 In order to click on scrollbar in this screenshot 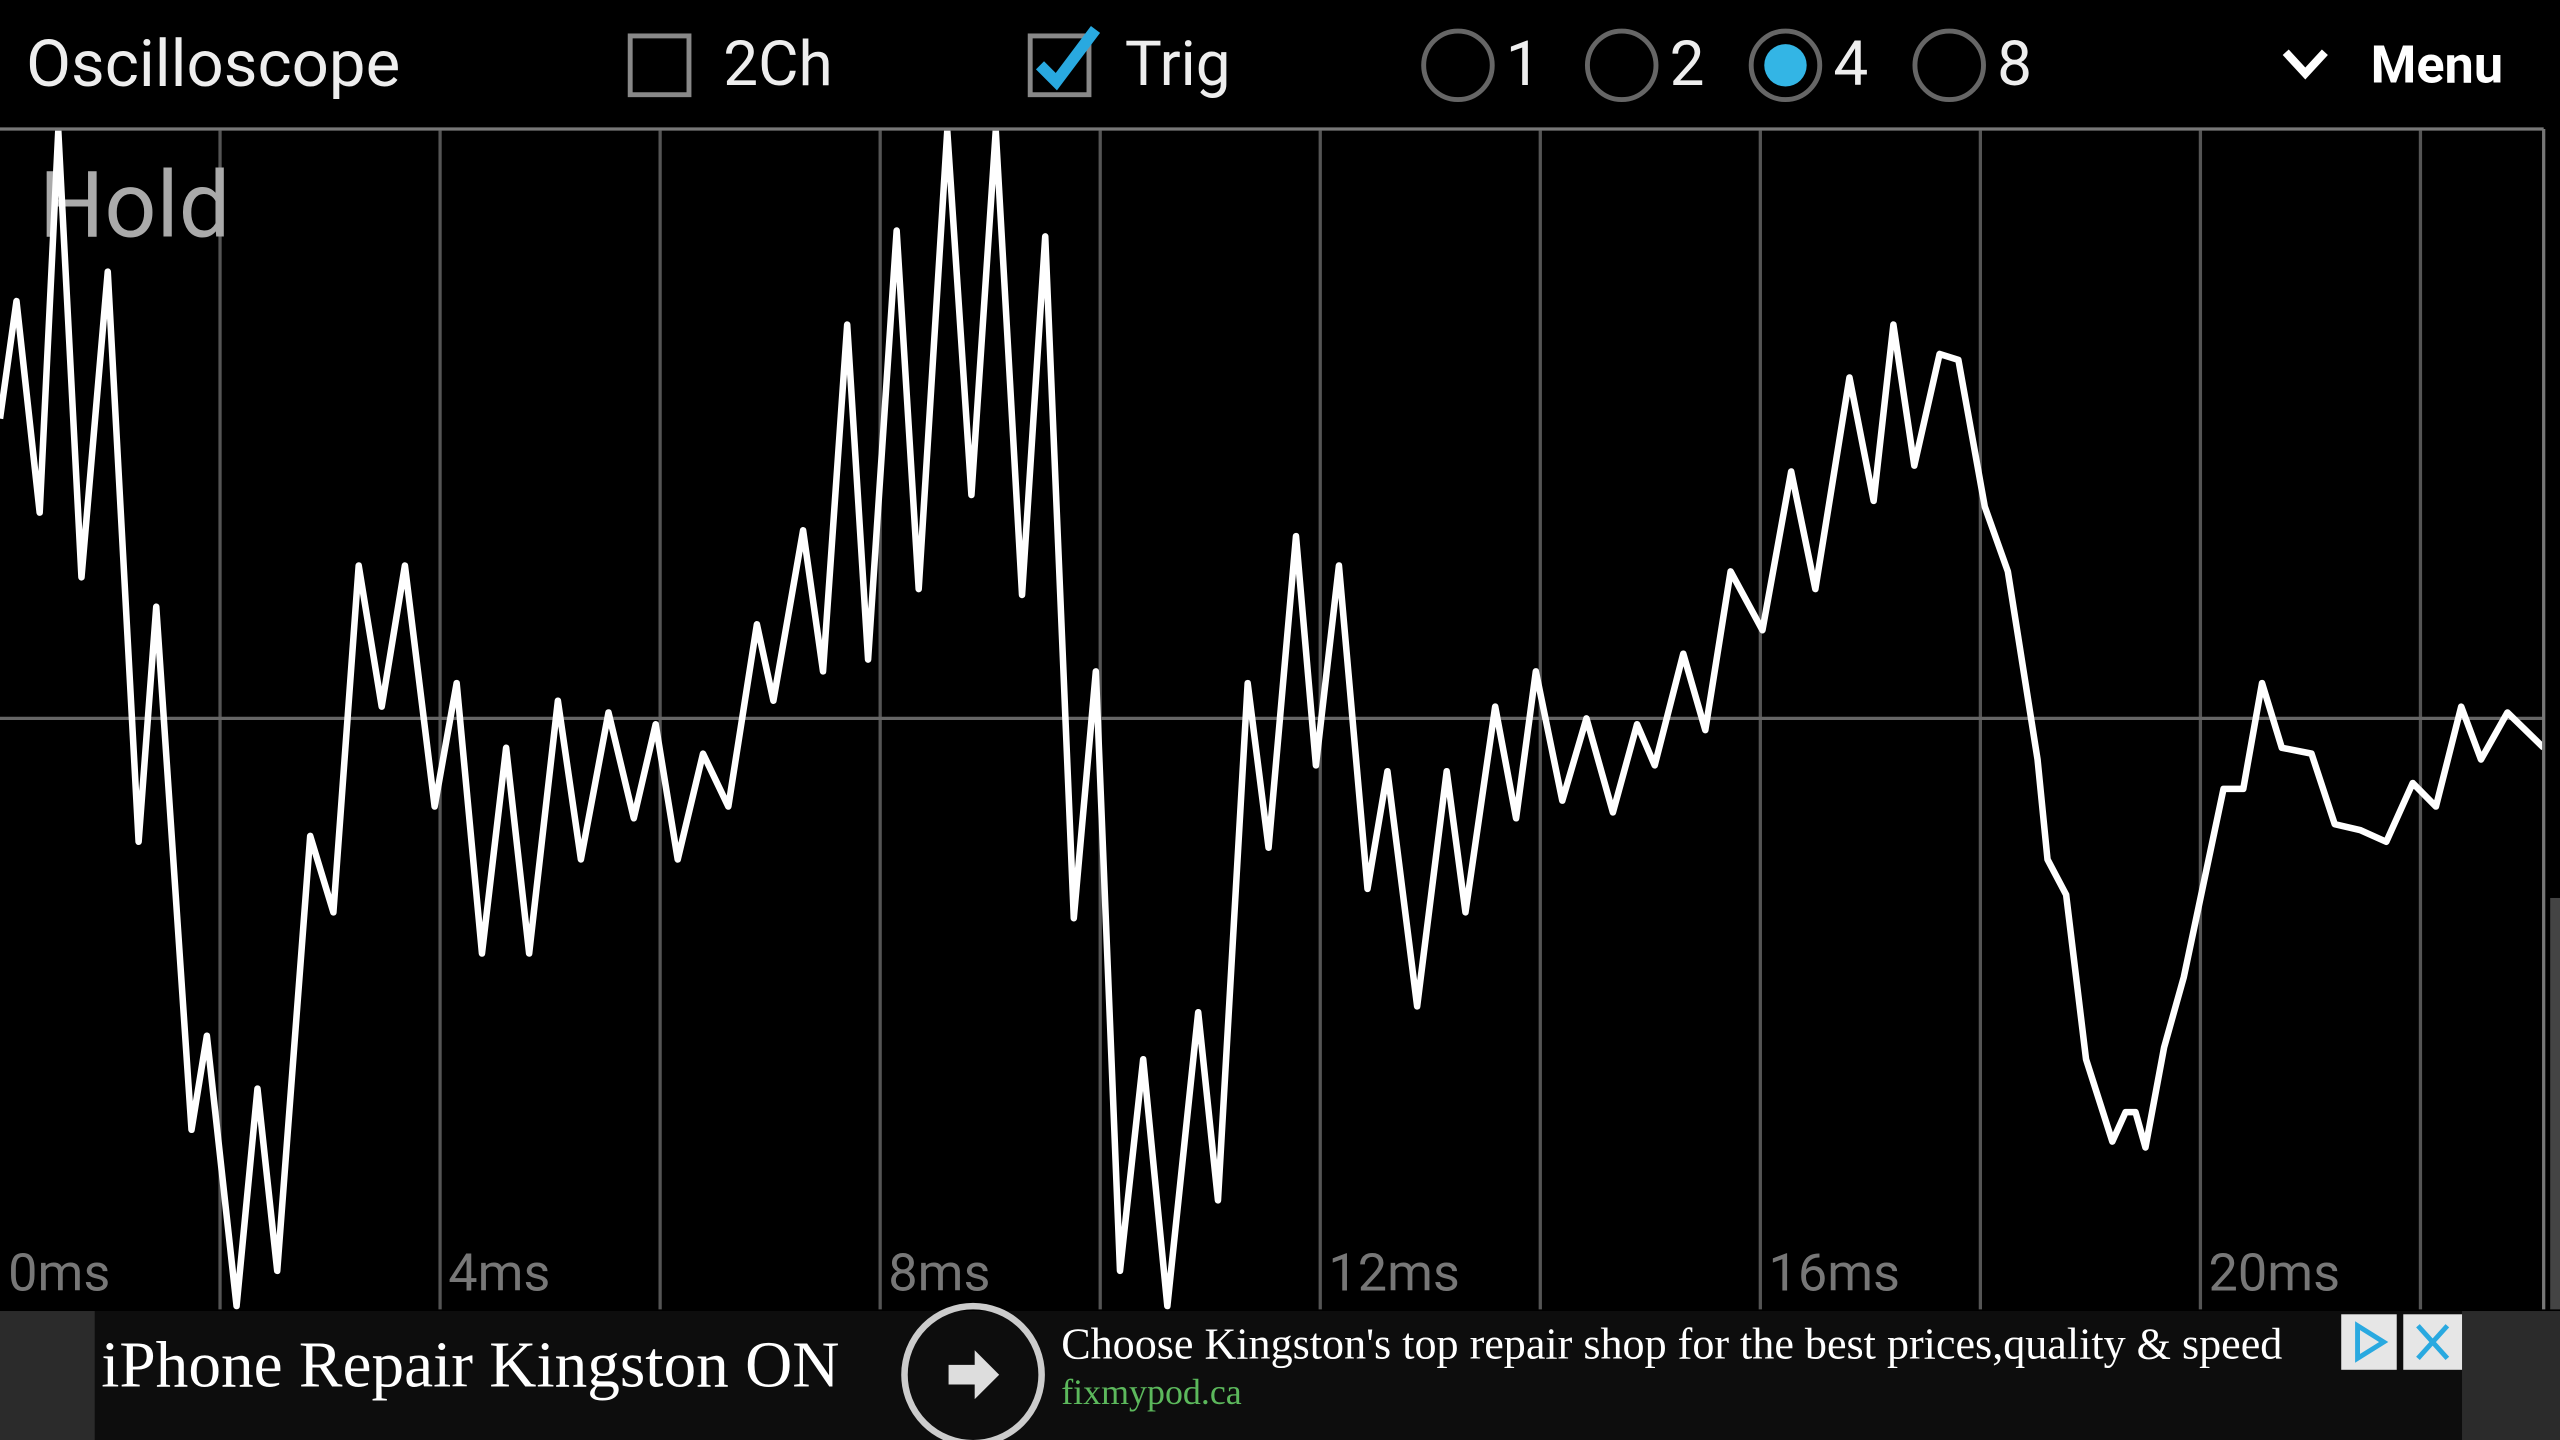, I will do `click(2555, 1103)`.